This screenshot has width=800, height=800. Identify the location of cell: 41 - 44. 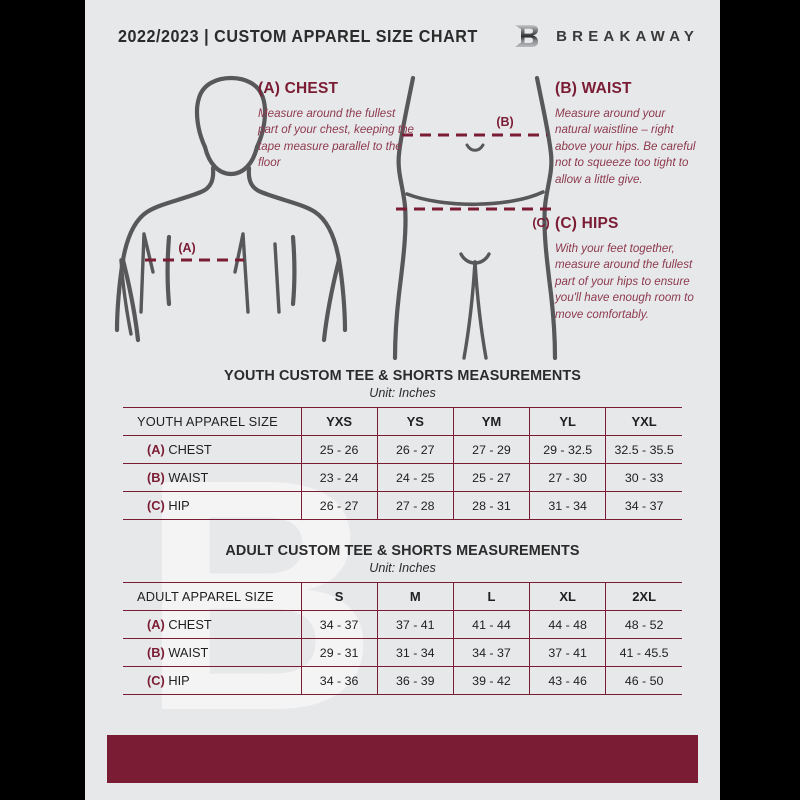
(492, 624).